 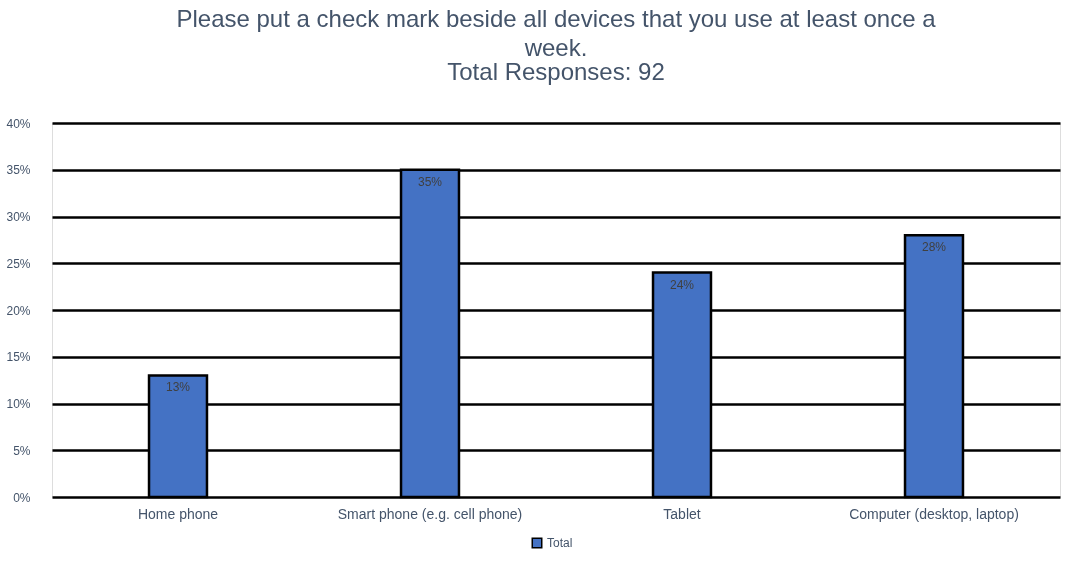 What do you see at coordinates (18, 123) in the screenshot?
I see `y-tick-label: 40%` at bounding box center [18, 123].